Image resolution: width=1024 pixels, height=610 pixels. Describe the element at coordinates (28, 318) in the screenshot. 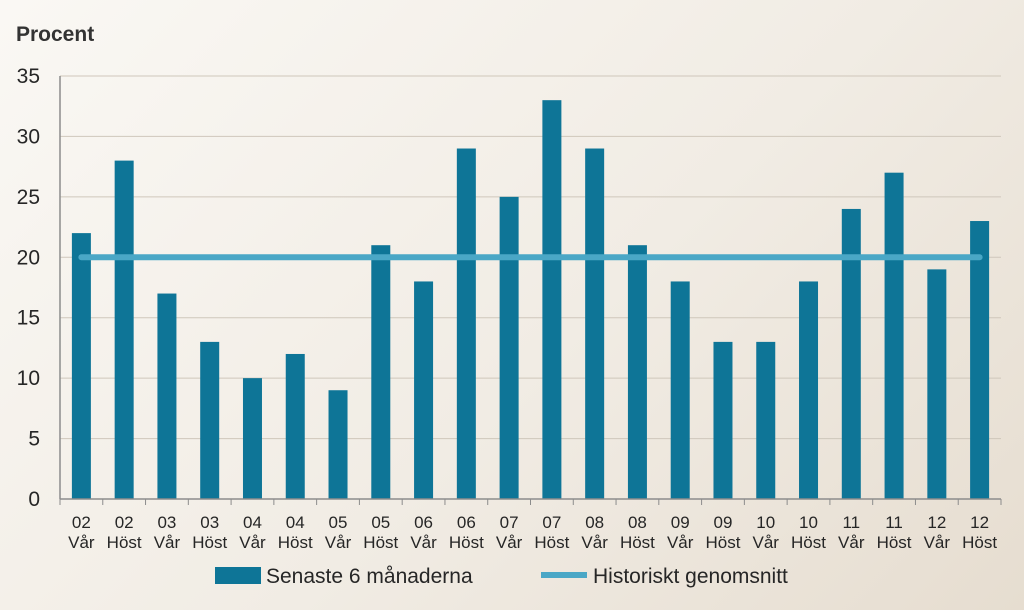

I see `y-tick-label: 15` at that location.